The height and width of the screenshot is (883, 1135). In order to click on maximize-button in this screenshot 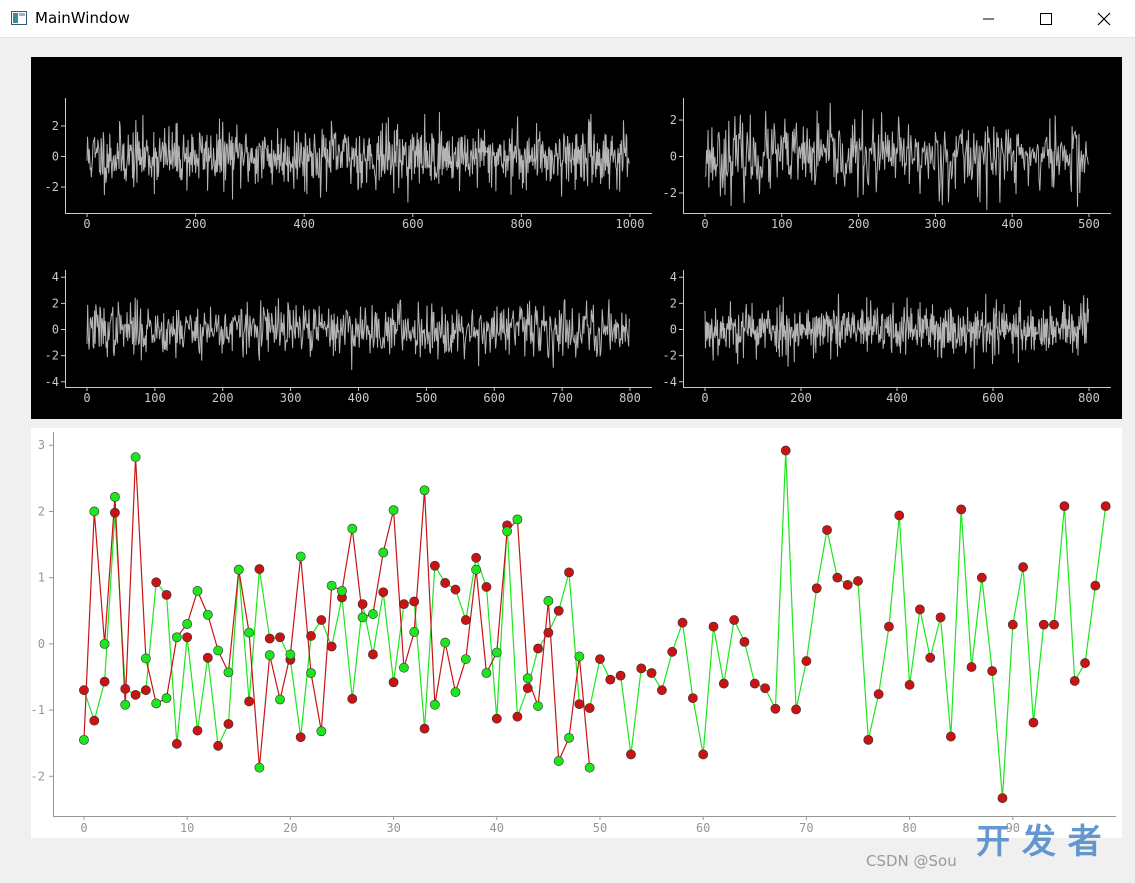, I will do `click(1046, 19)`.